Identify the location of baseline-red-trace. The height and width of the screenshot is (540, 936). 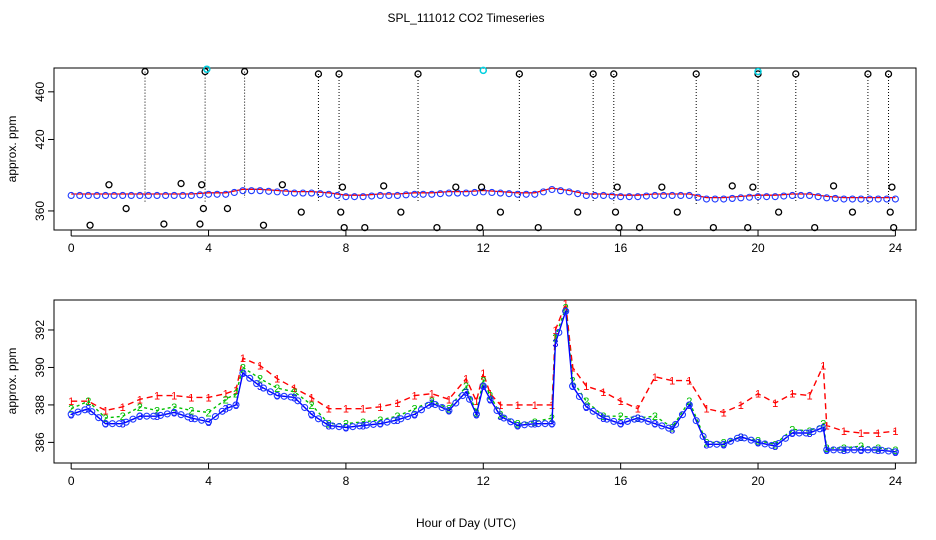
(483, 193).